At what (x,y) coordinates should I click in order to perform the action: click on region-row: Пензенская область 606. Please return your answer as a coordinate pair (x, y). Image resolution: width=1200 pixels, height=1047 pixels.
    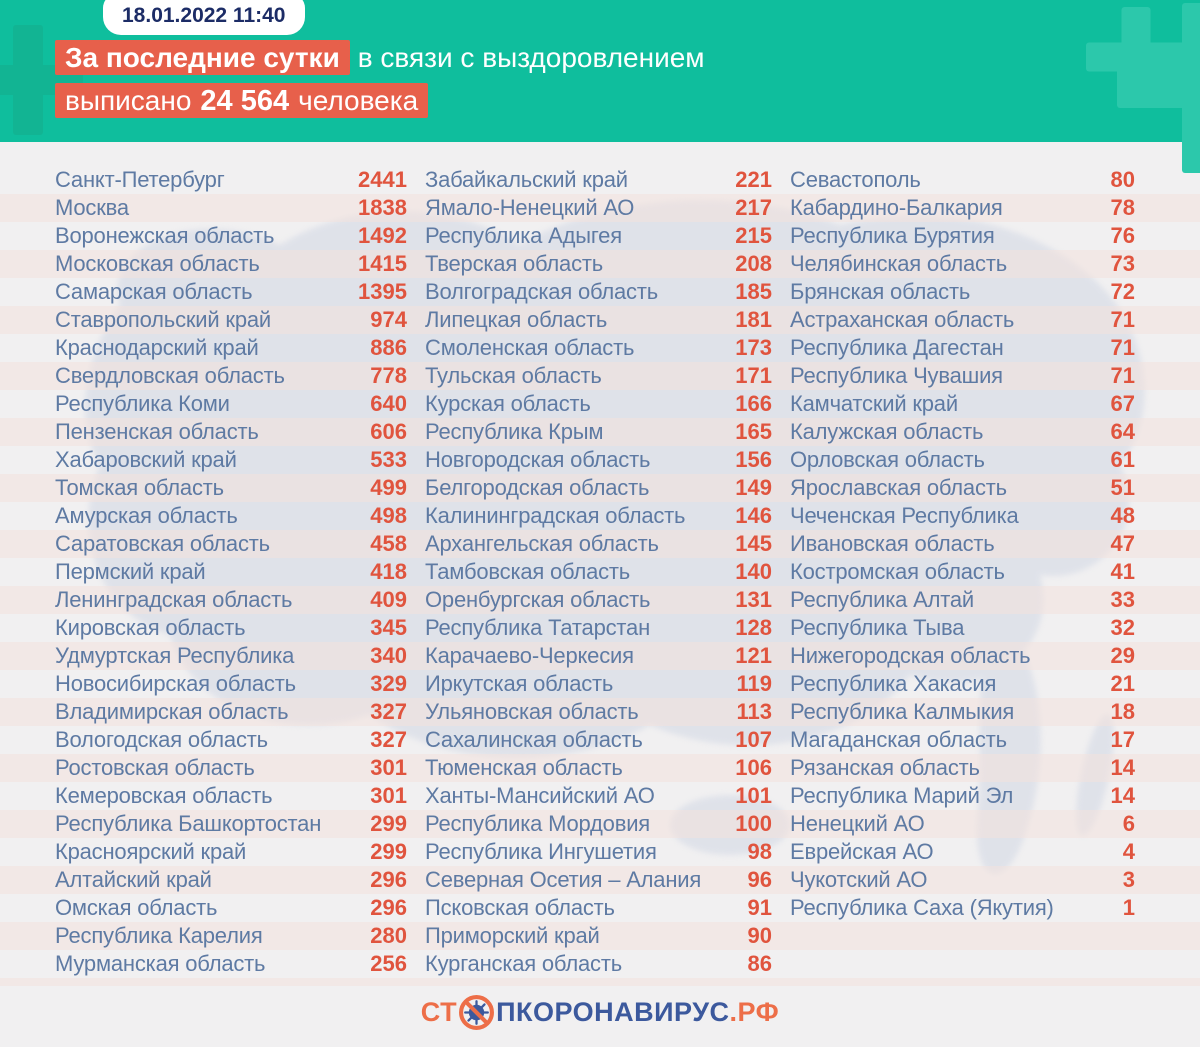
    Looking at the image, I should click on (231, 432).